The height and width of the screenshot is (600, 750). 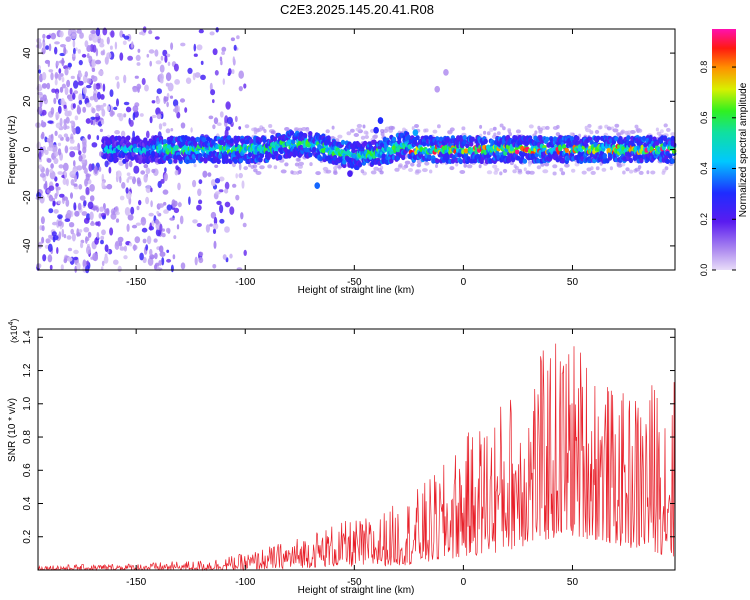 I want to click on snr-y-tick-label: 1.4, so click(x=27, y=337).